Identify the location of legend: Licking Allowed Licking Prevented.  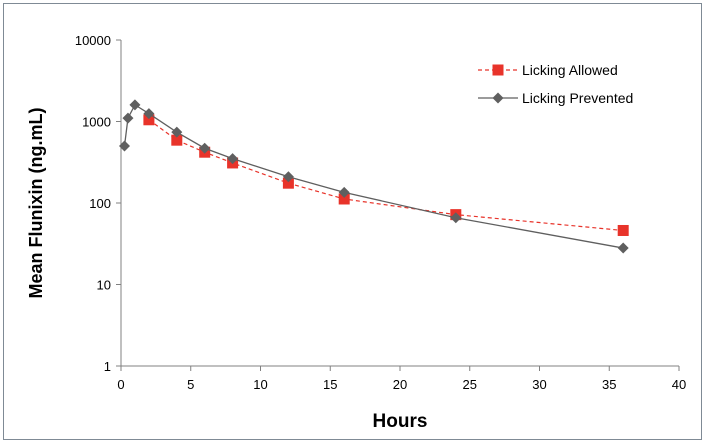
(555, 84).